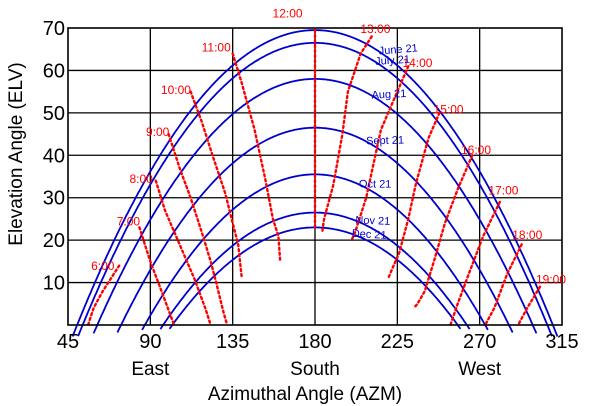 The height and width of the screenshot is (406, 611). Describe the element at coordinates (129, 221) in the screenshot. I see `hour-label-1: 7:00` at that location.